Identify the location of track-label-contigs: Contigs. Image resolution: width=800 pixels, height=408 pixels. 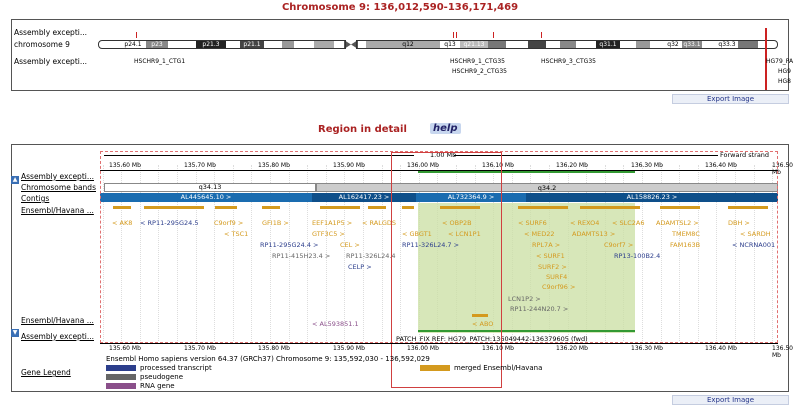
(35, 198).